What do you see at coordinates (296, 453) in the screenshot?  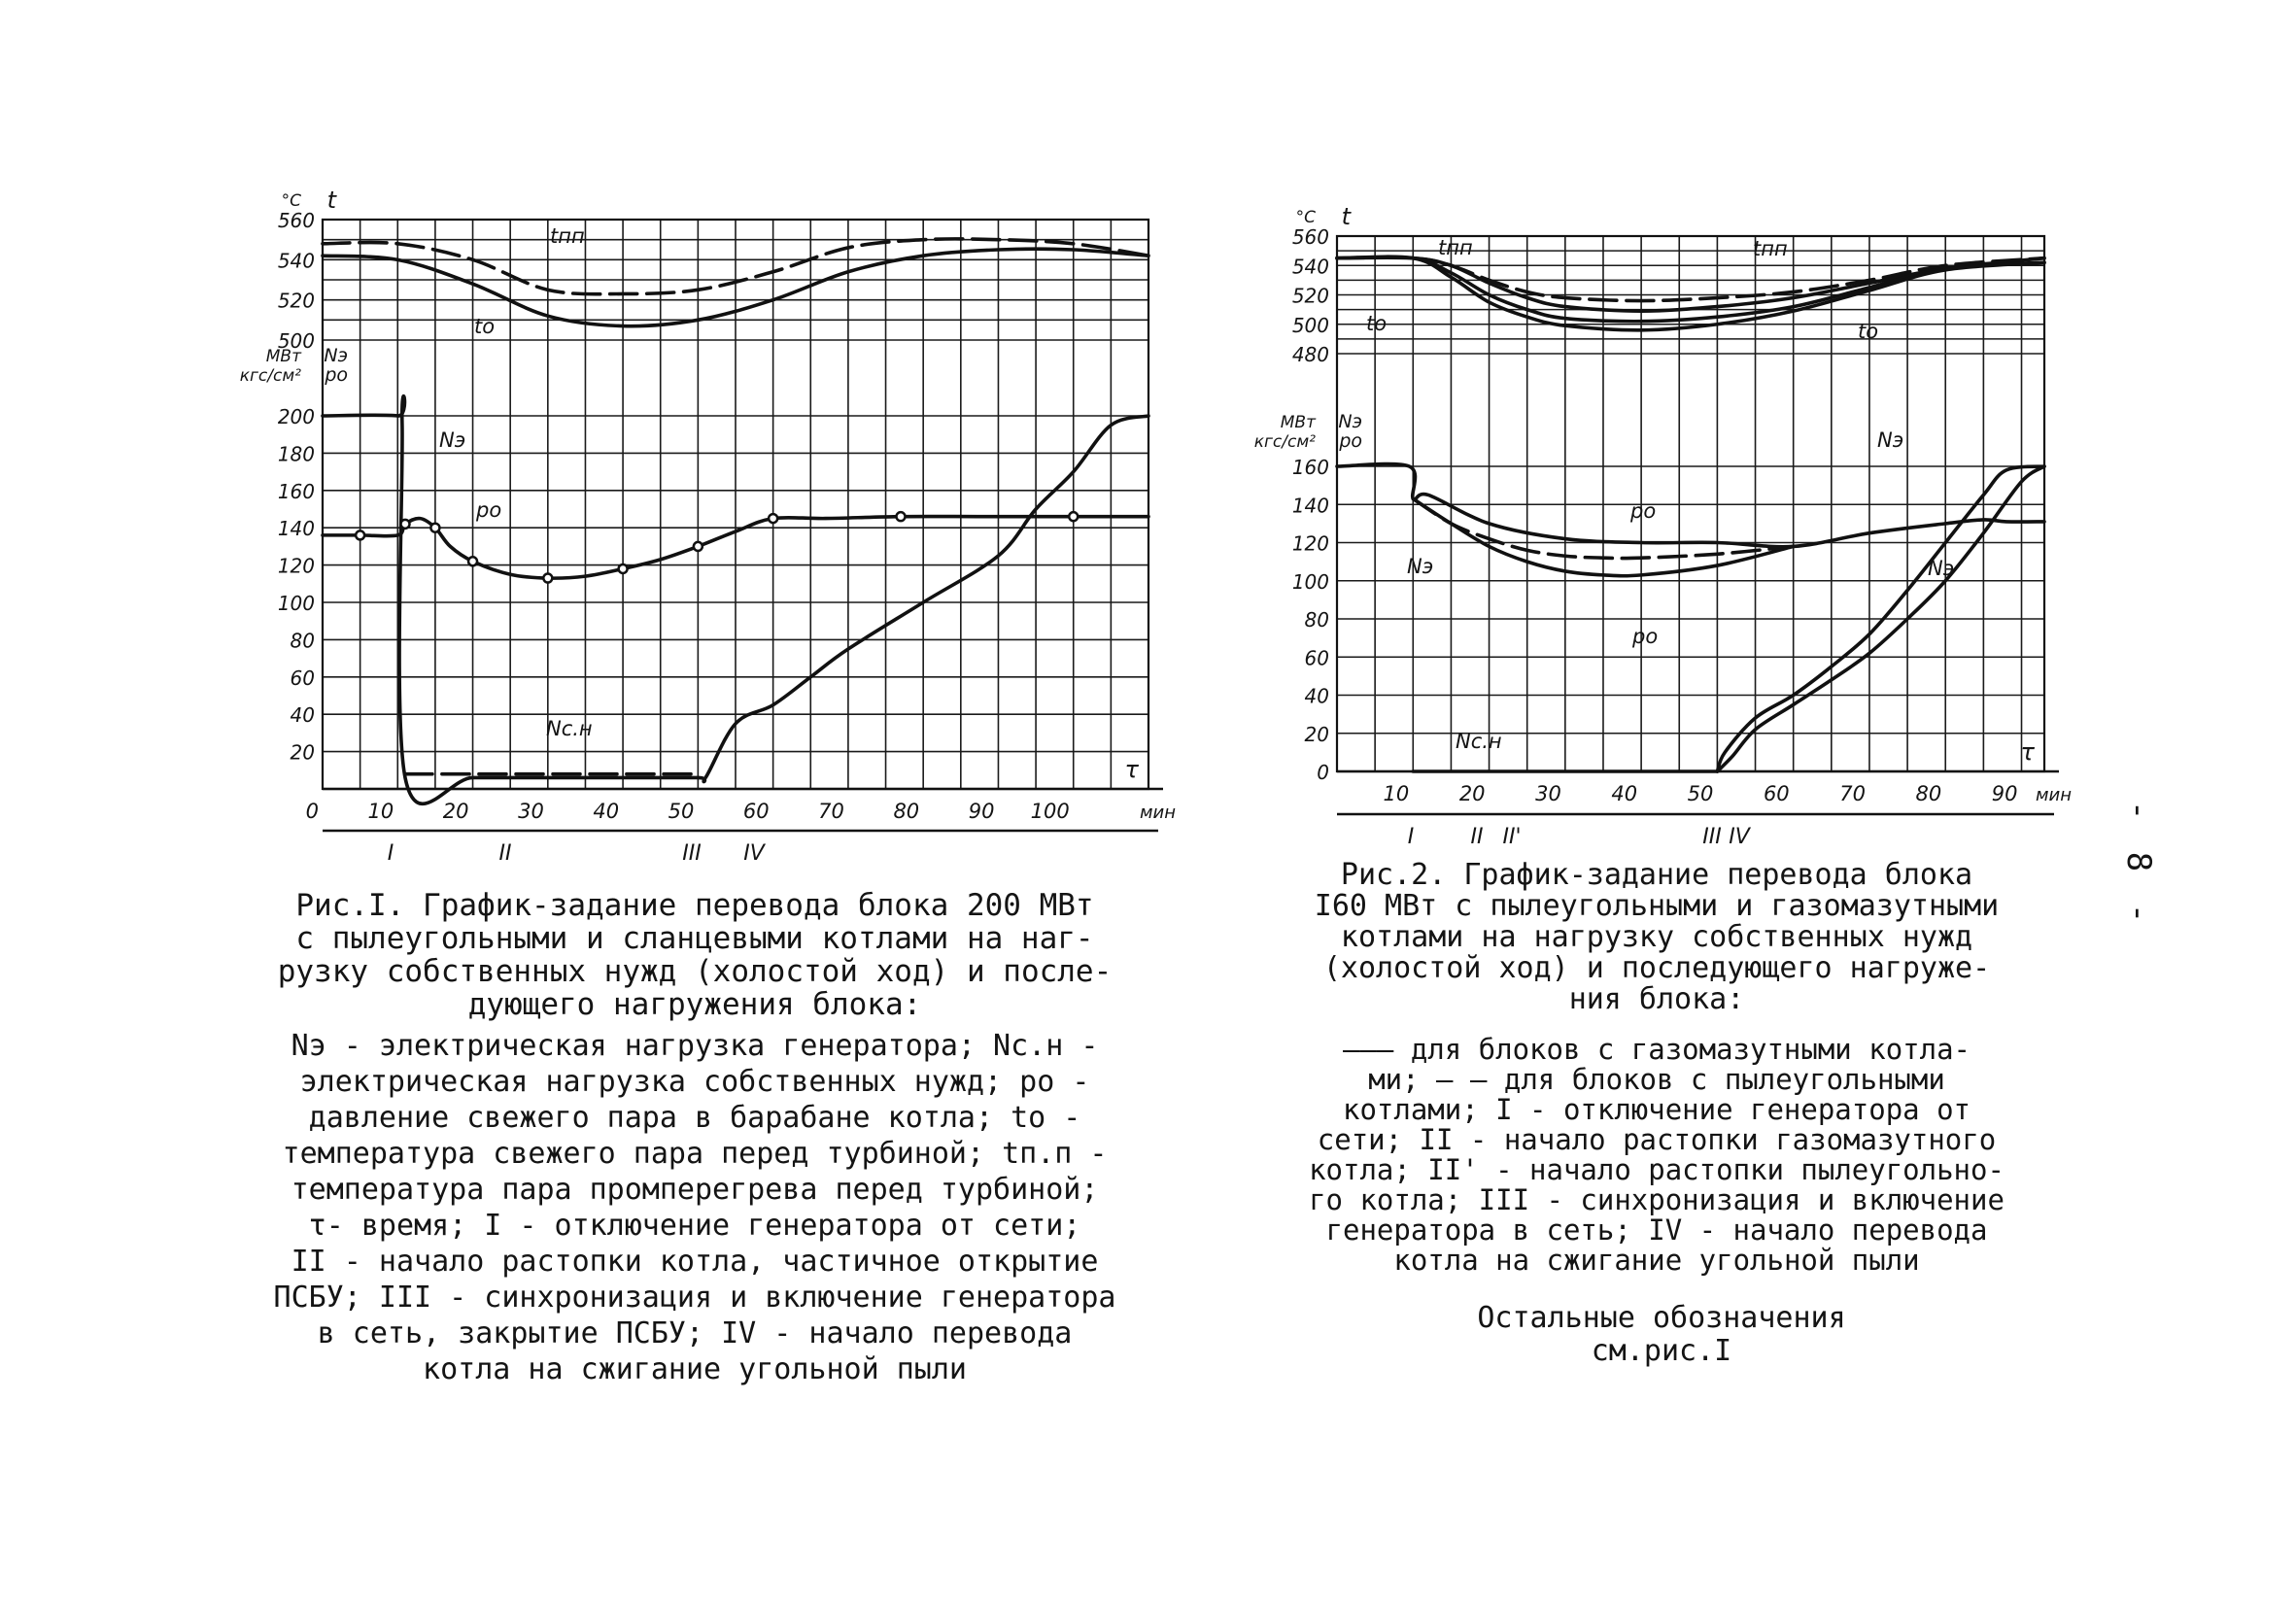 I see `load-tick-label: 180` at bounding box center [296, 453].